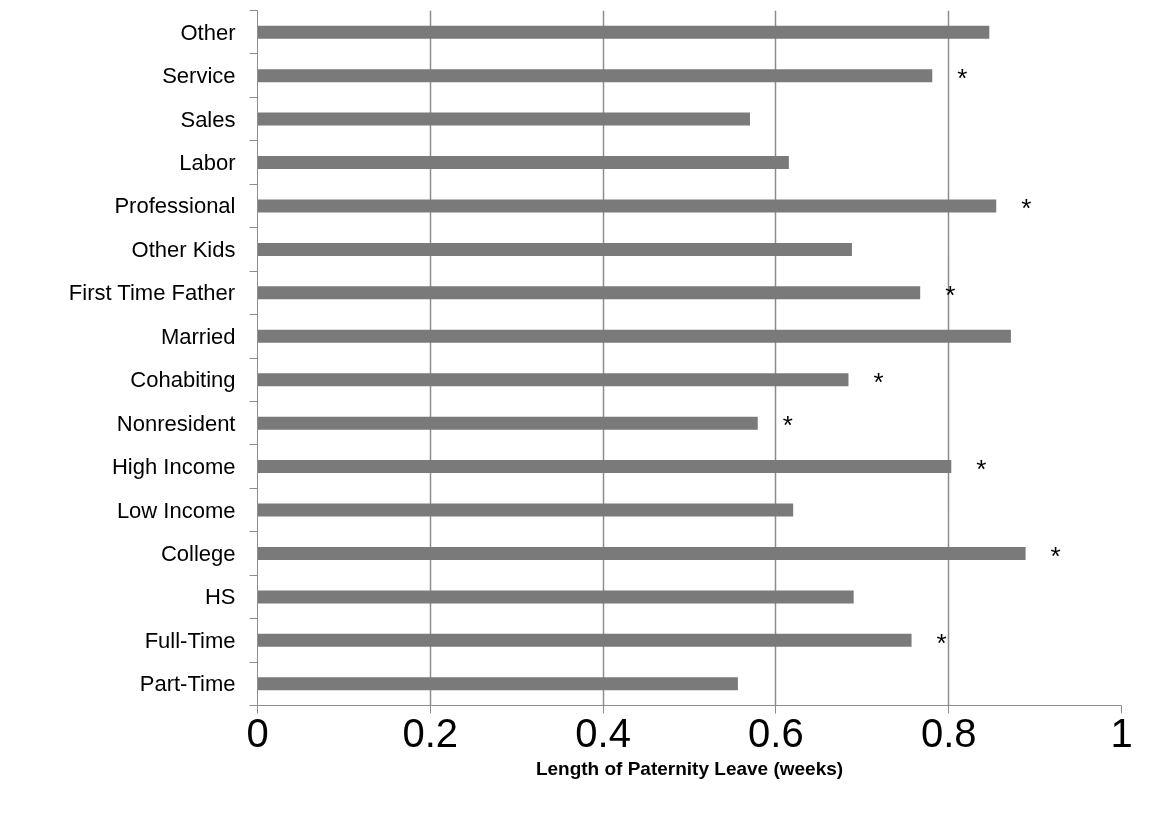 The width and height of the screenshot is (1151, 828). I want to click on y-tick-label: Other, so click(208, 32).